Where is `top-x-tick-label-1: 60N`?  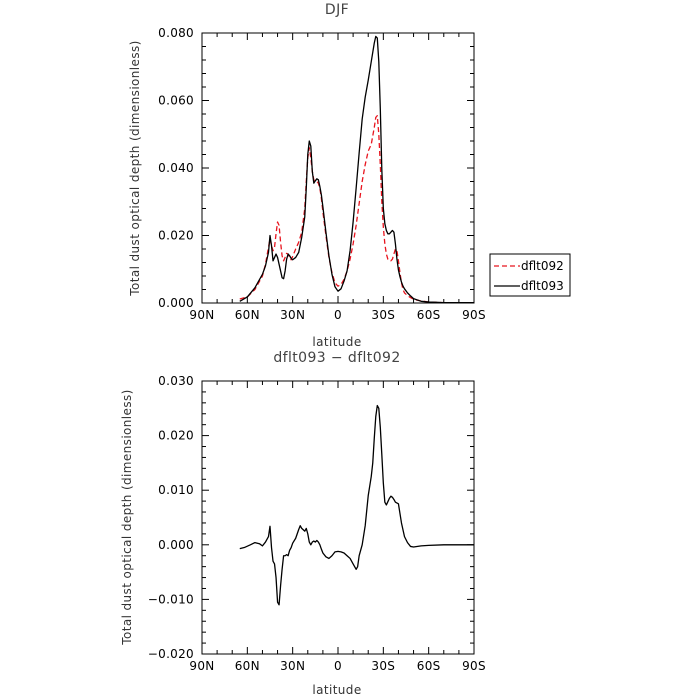 top-x-tick-label-1: 60N is located at coordinates (247, 315).